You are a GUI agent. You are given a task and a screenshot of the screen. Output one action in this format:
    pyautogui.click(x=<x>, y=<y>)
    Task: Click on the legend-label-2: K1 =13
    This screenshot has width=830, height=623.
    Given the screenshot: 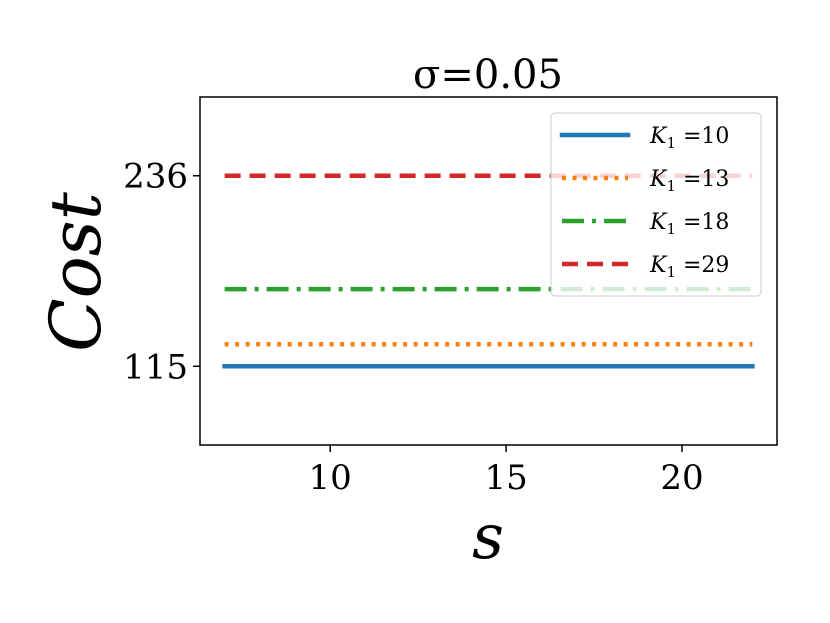 What is the action you would take?
    pyautogui.click(x=689, y=181)
    